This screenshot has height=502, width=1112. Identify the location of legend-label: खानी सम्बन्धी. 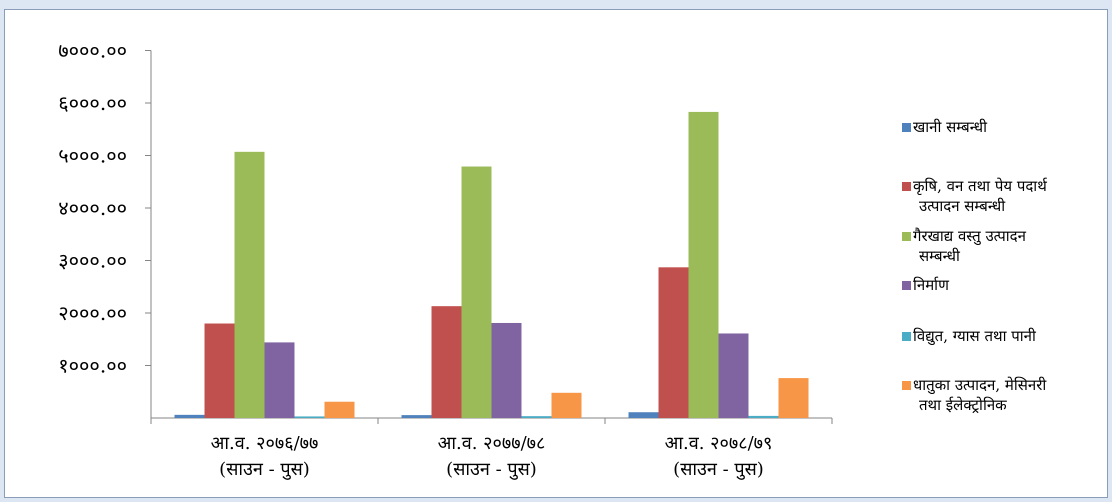
(950, 127).